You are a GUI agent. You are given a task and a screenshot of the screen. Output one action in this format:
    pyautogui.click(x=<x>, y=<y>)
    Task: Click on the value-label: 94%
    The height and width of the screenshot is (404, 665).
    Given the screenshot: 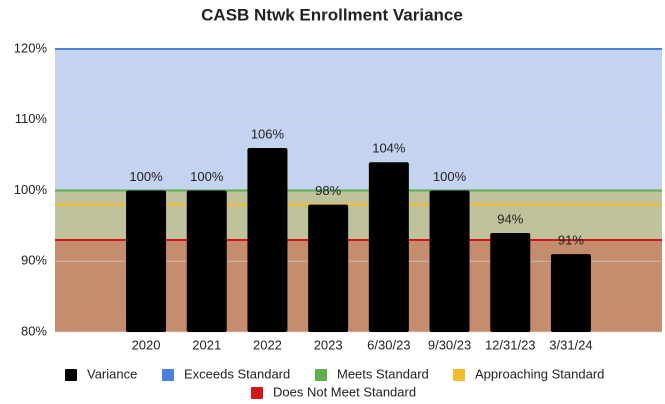 What is the action you would take?
    pyautogui.click(x=510, y=218)
    